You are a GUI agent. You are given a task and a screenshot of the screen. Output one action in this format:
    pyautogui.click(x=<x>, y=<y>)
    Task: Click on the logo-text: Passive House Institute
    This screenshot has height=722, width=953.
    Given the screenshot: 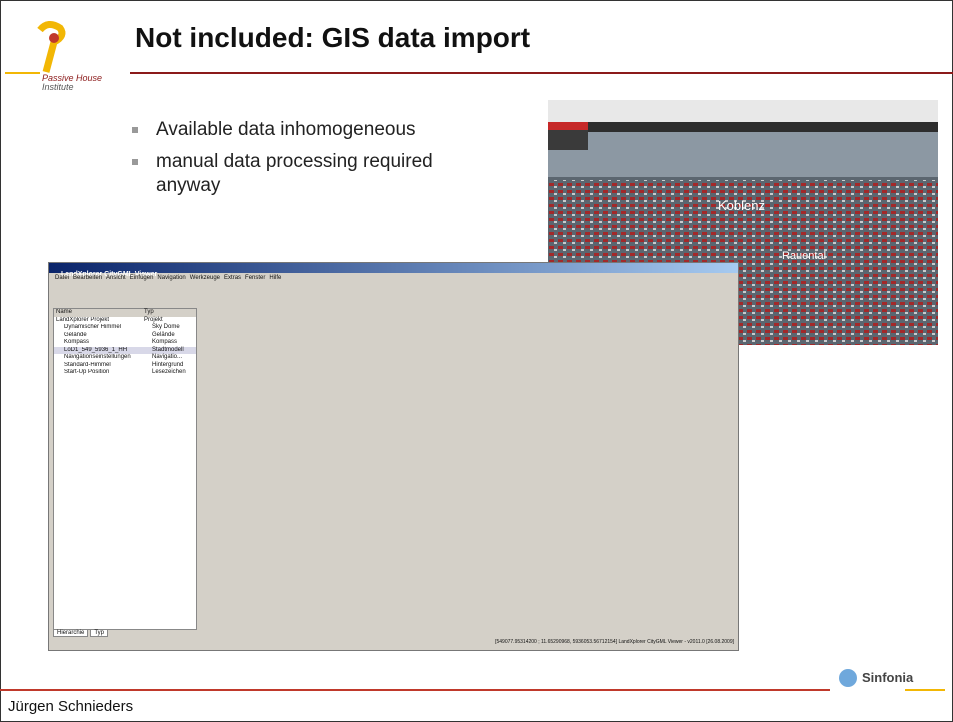 What is the action you would take?
    pyautogui.click(x=72, y=83)
    